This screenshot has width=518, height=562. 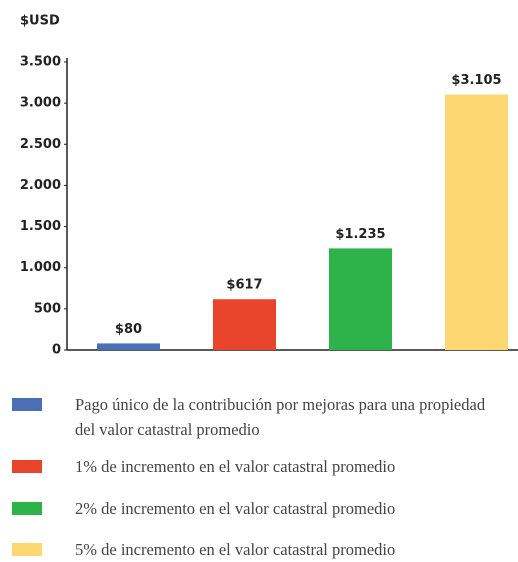 I want to click on value-label: $3.105, so click(x=476, y=80).